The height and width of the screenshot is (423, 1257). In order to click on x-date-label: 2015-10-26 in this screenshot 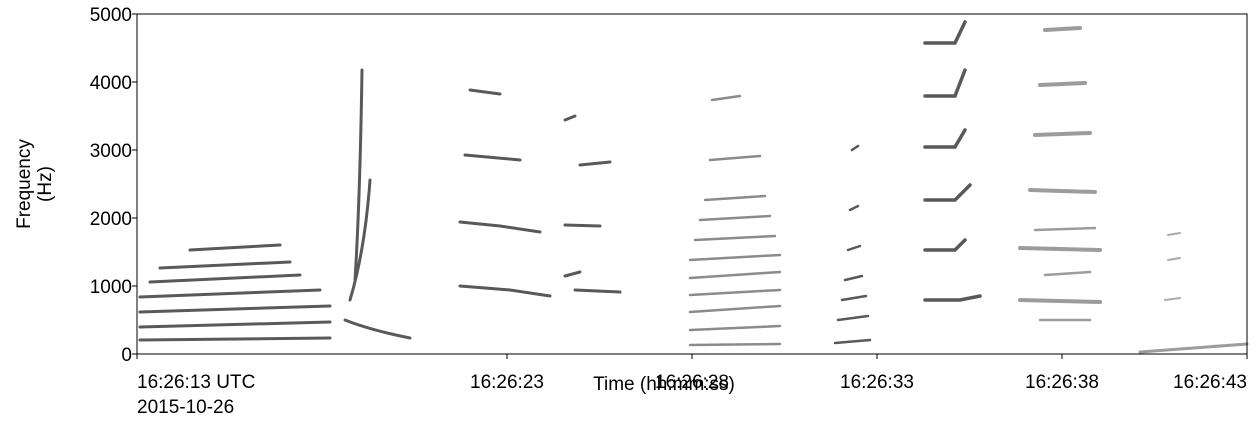, I will do `click(185, 407)`.